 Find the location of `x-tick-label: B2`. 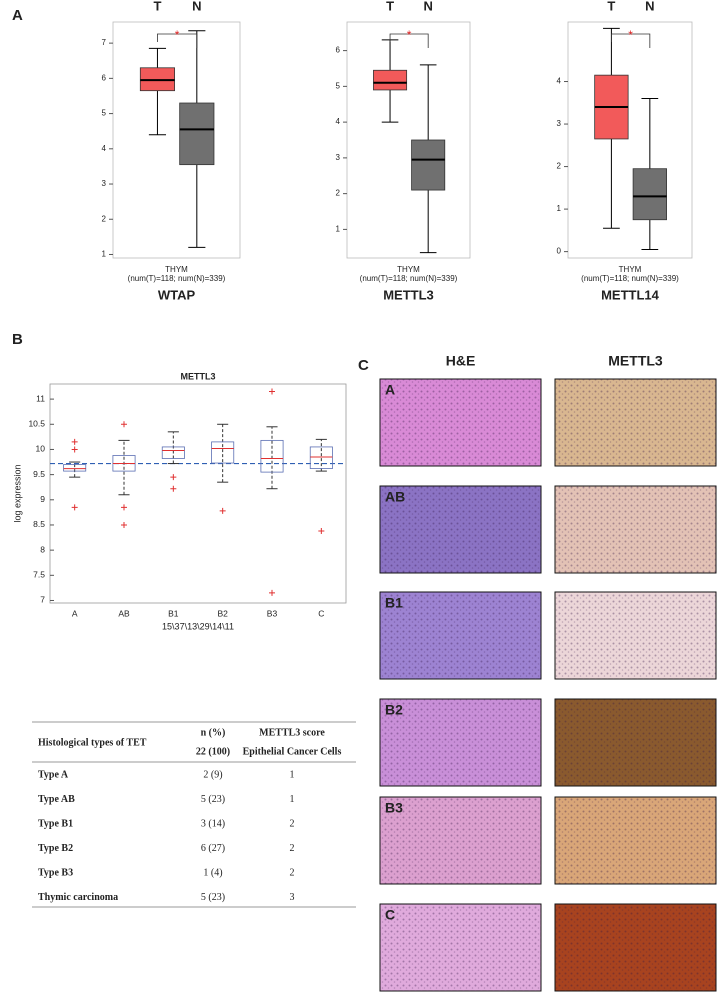

x-tick-label: B2 is located at coordinates (222, 613).